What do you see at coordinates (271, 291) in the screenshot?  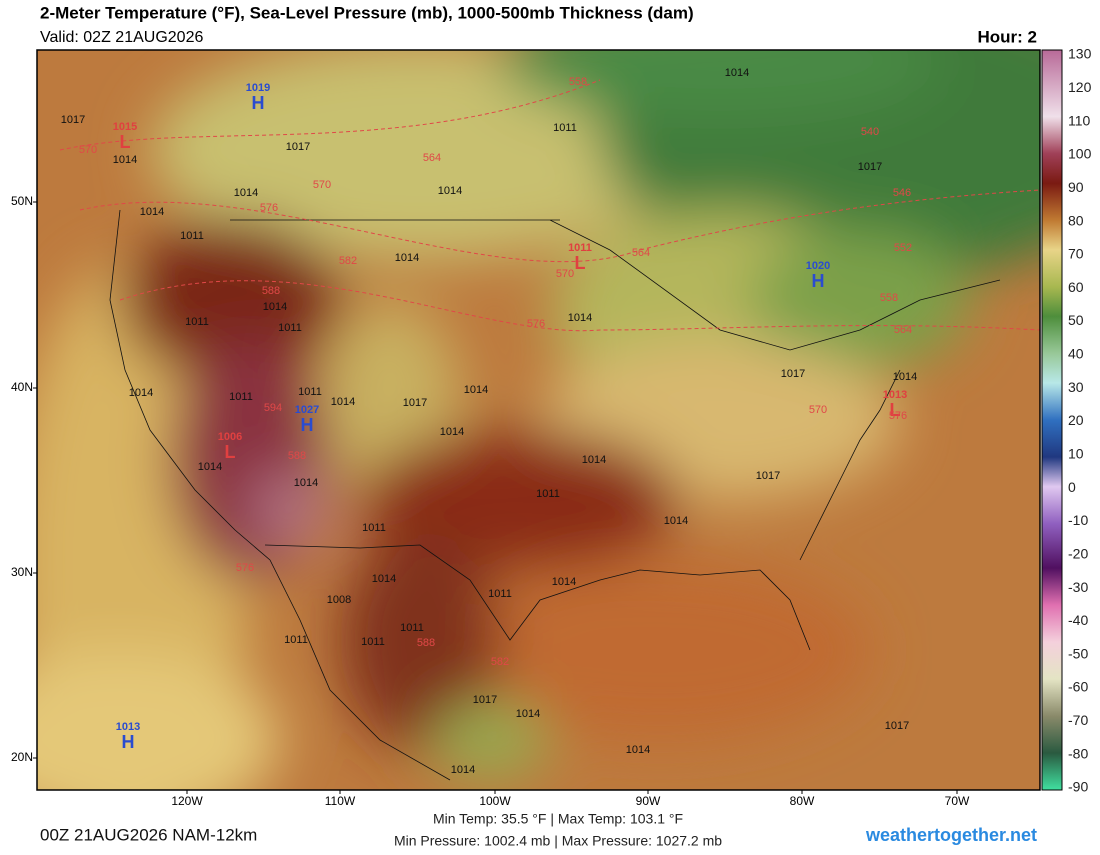 I see `thickness-label: 588` at bounding box center [271, 291].